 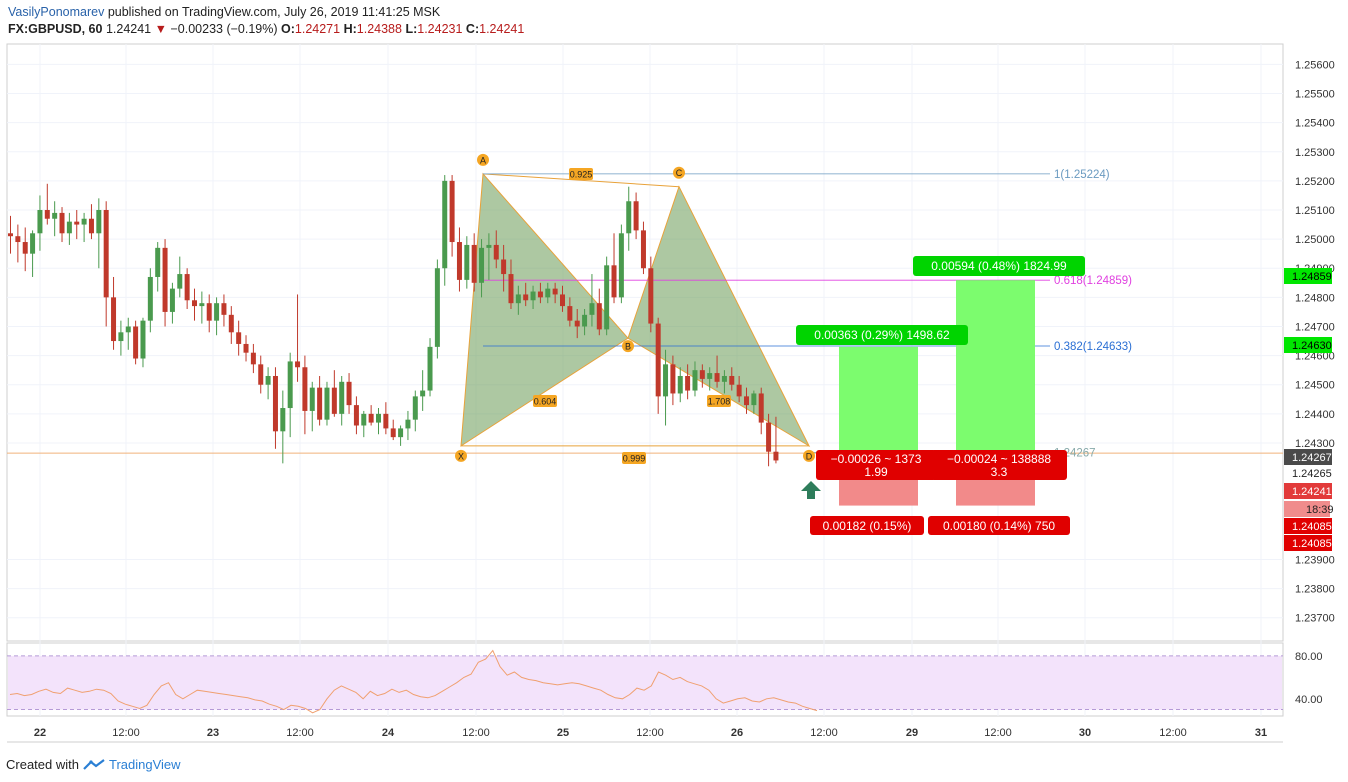 I want to click on pattern-point-label: X, so click(x=461, y=456).